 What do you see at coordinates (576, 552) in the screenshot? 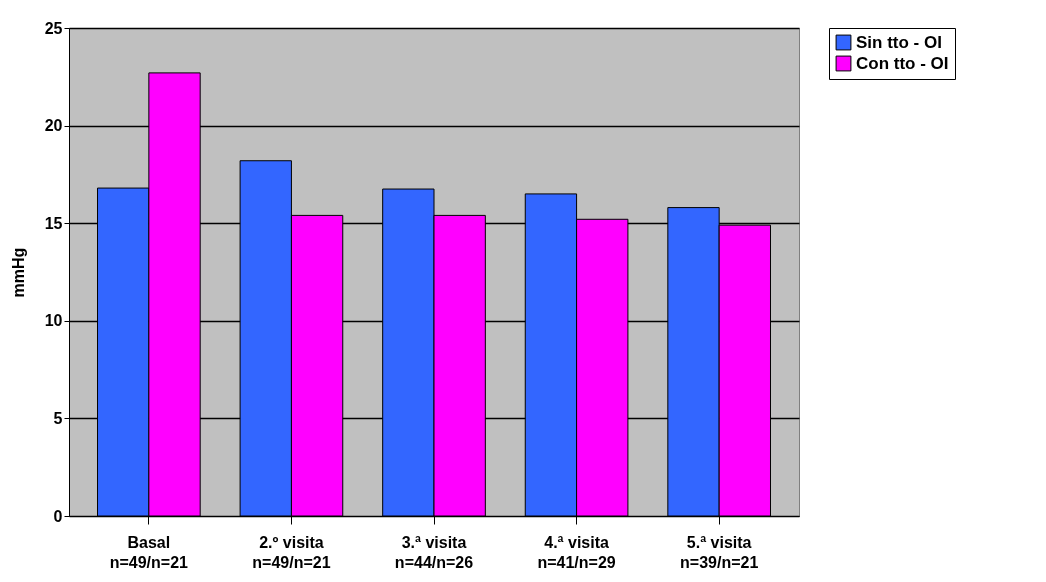
I see `x-tick-label: 4.ª visita n=41/n=29` at bounding box center [576, 552].